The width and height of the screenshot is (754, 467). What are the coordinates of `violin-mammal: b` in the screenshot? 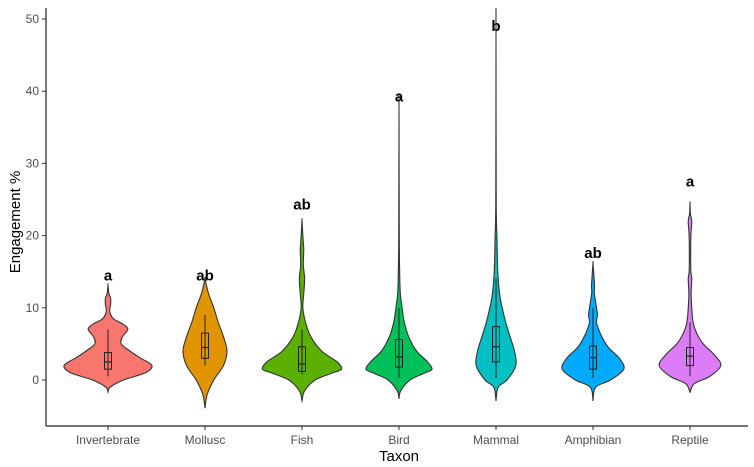 It's located at (496, 205).